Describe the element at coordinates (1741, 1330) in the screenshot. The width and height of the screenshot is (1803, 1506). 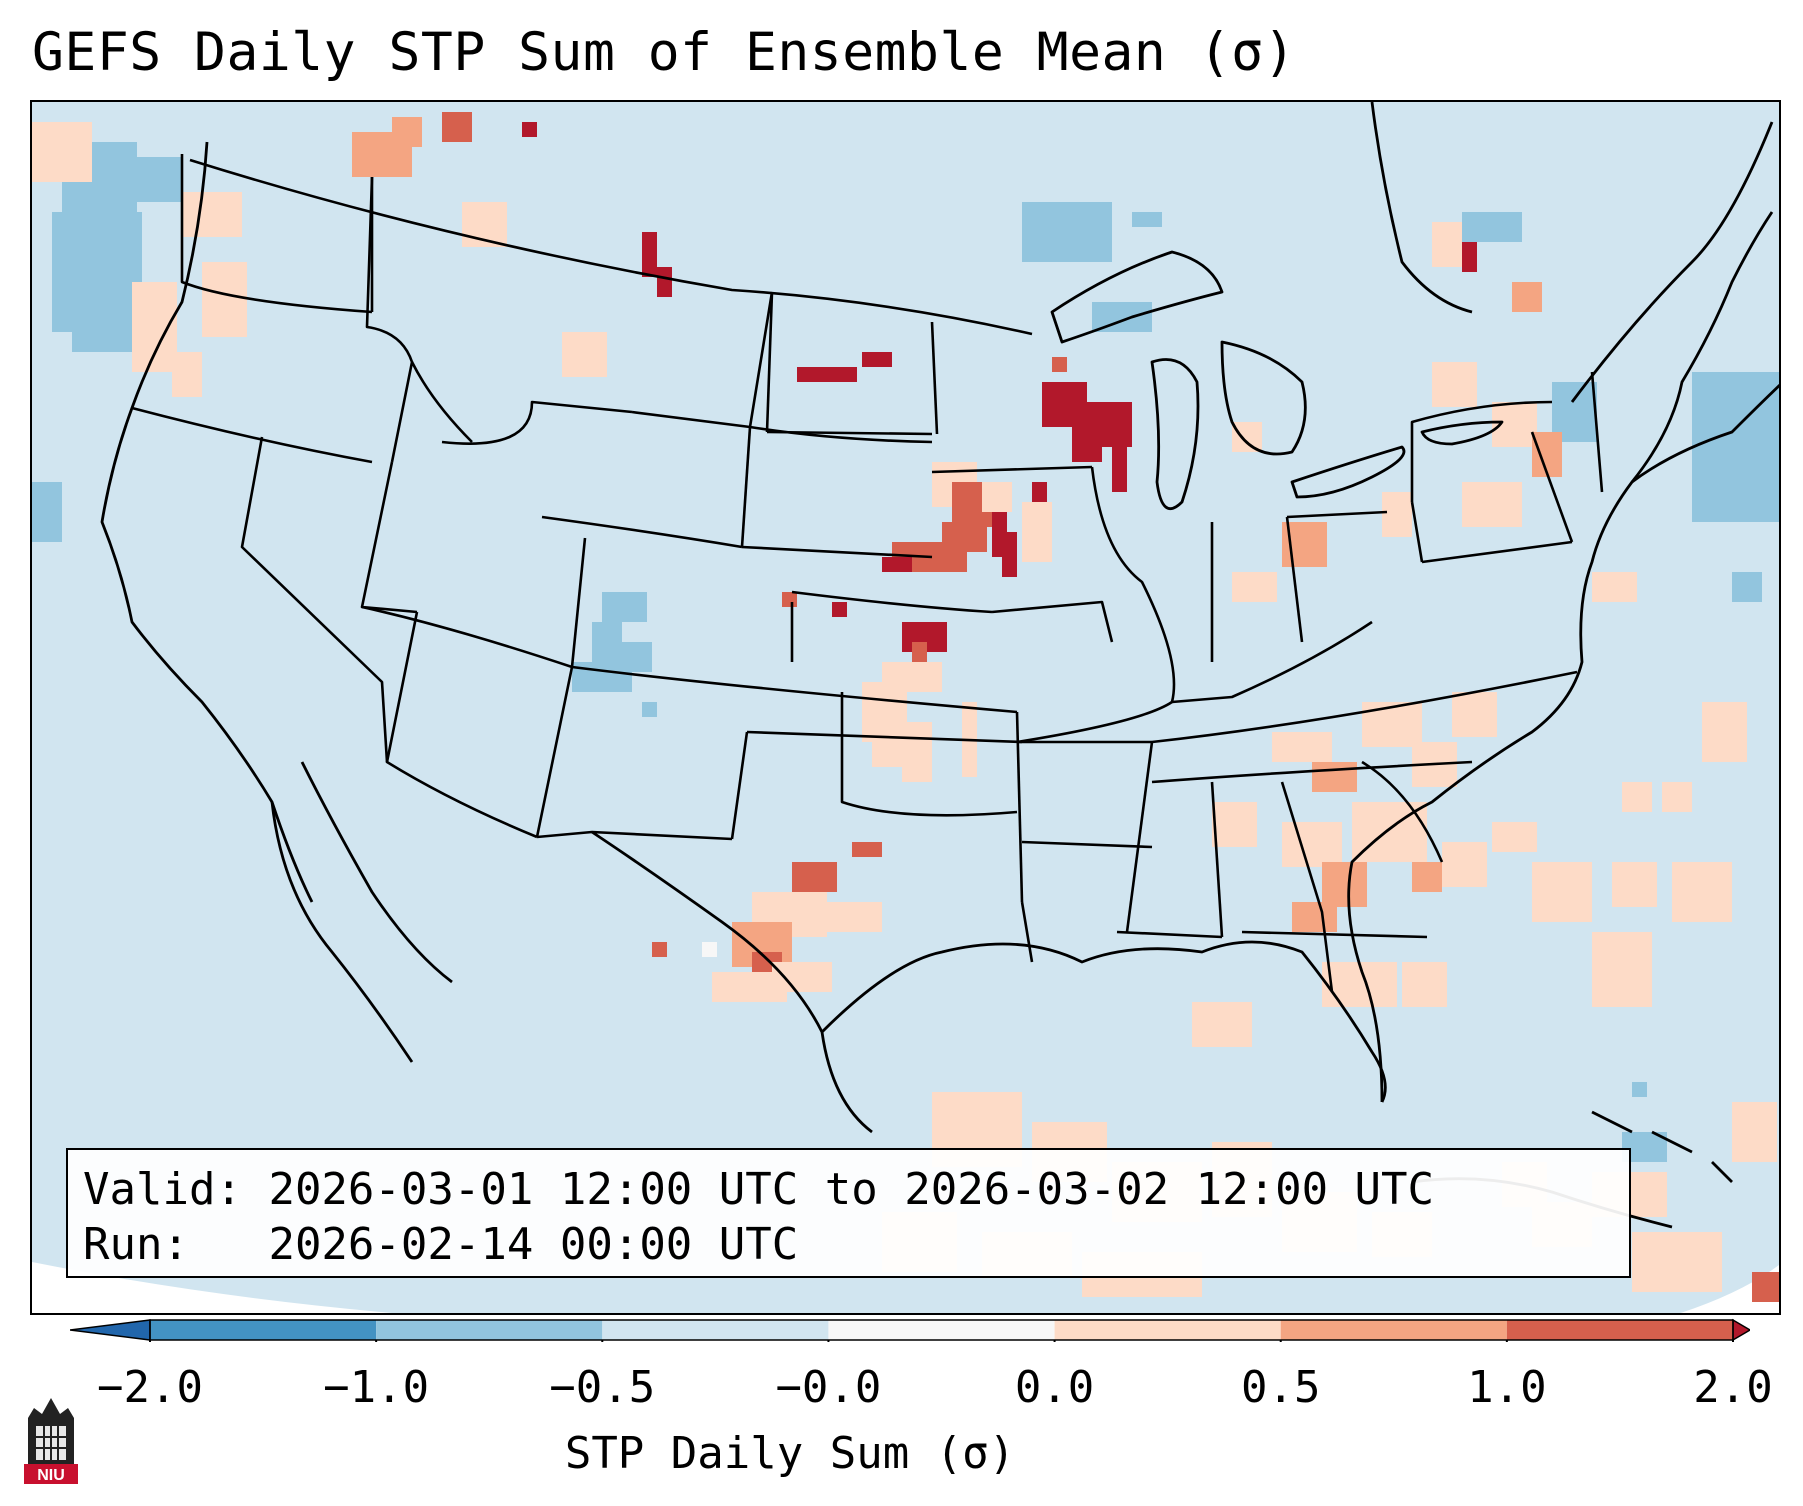
I see `colorbar-over-arrow` at that location.